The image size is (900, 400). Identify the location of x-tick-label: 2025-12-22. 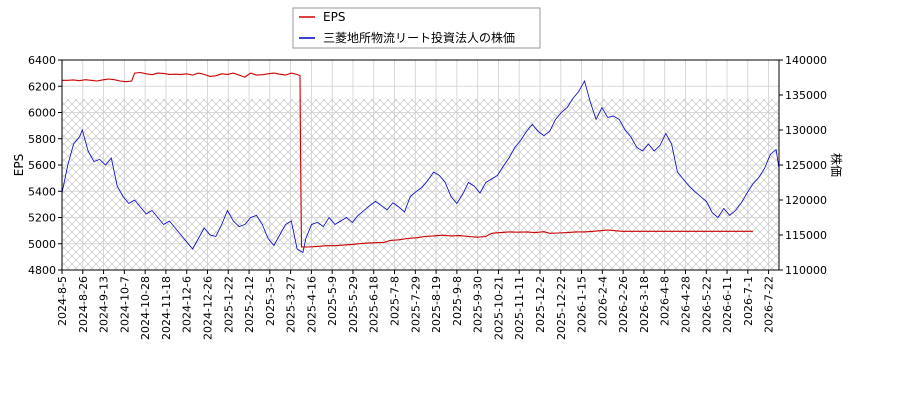
(561, 308).